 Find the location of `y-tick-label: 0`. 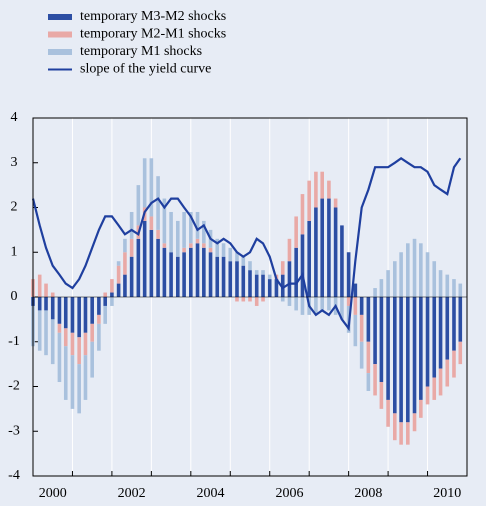

y-tick-label: 0 is located at coordinates (14, 296).